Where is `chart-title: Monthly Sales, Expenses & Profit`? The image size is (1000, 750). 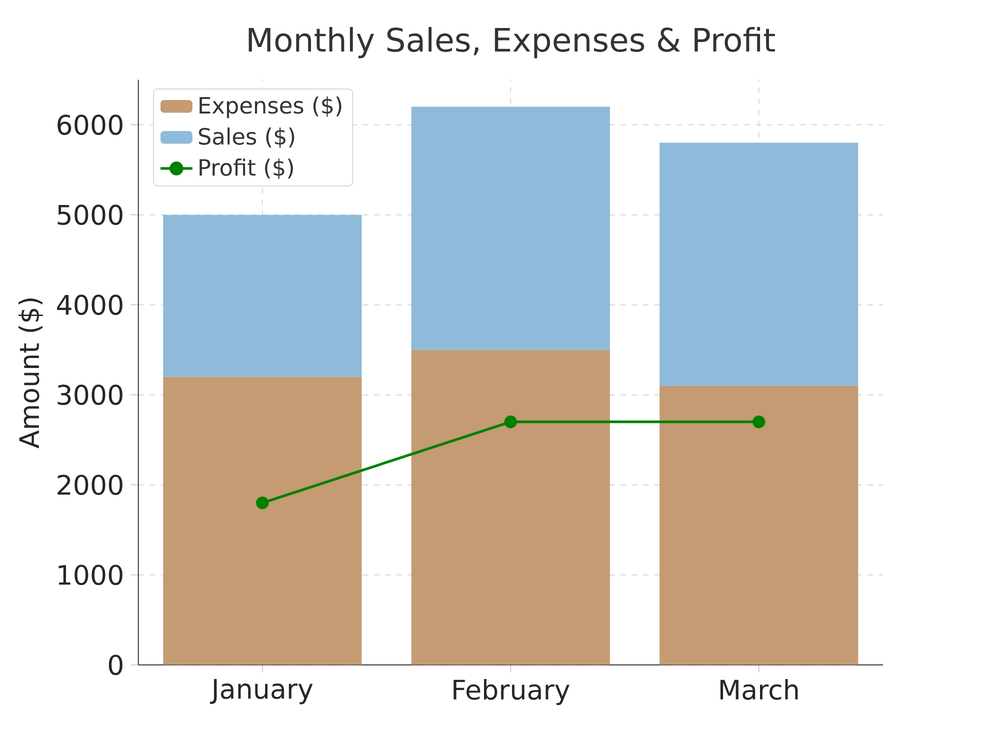 chart-title: Monthly Sales, Expenses & Profit is located at coordinates (511, 42).